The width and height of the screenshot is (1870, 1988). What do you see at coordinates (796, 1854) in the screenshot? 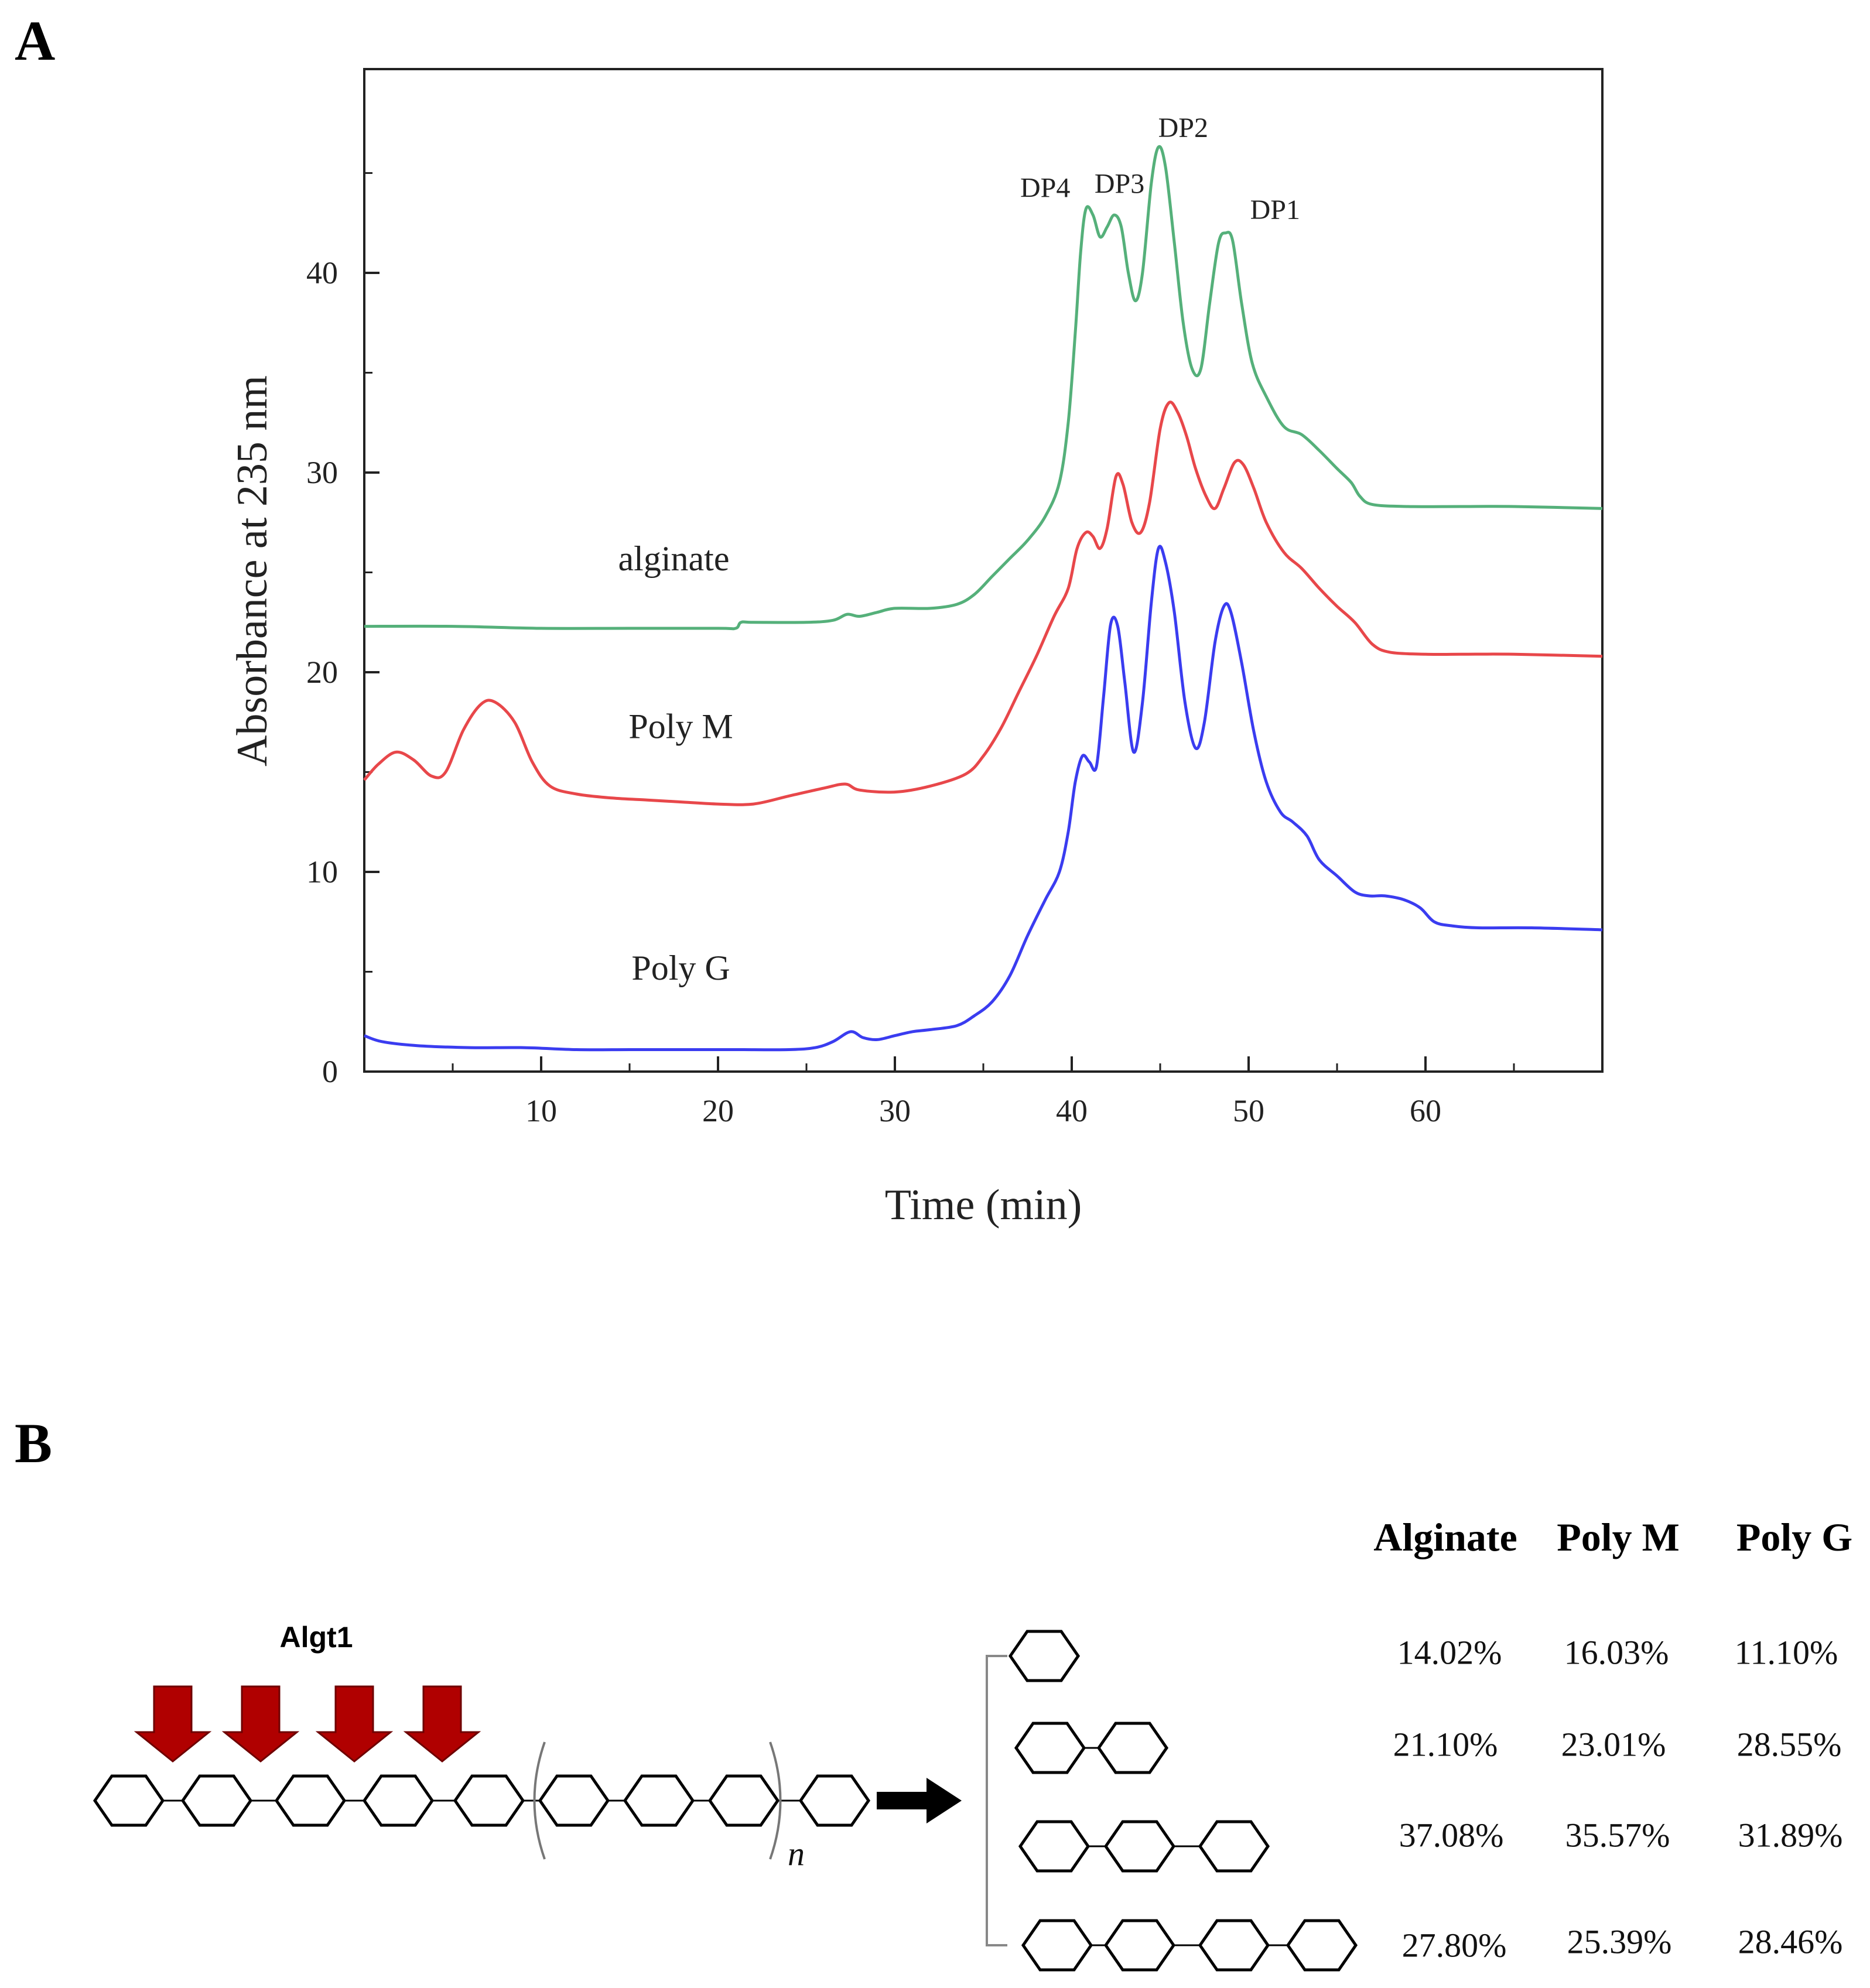
I see `repeat-count-label: n` at bounding box center [796, 1854].